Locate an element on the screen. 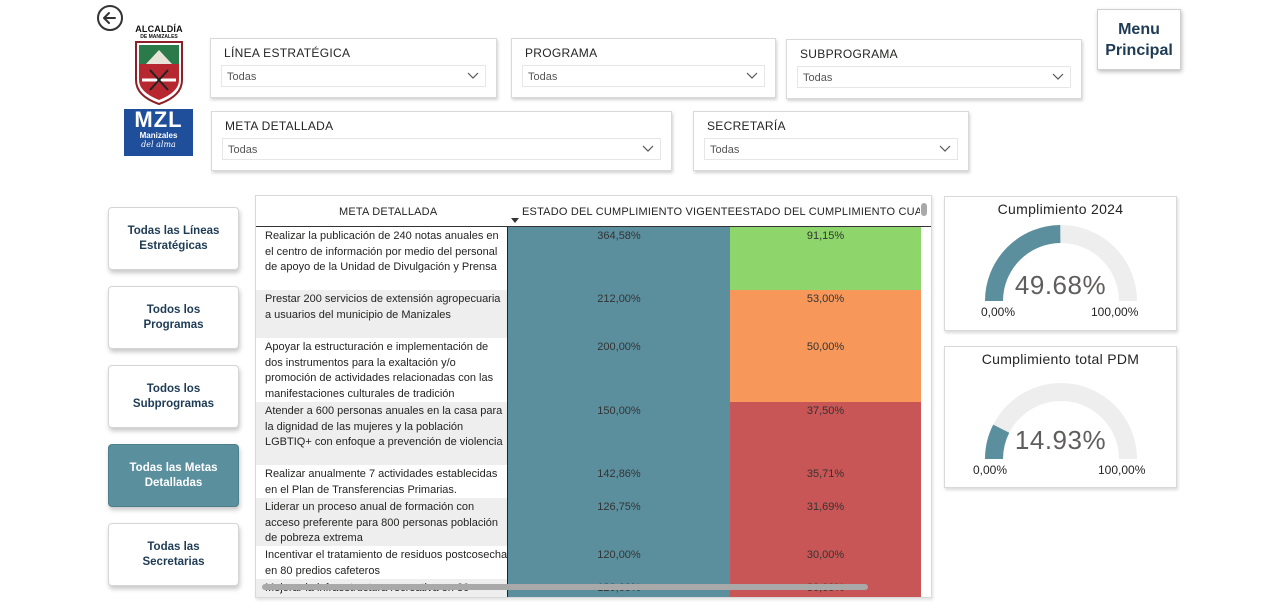 Image resolution: width=1266 pixels, height=615 pixels. cell-cuatrienio: 31,69% is located at coordinates (825, 522).